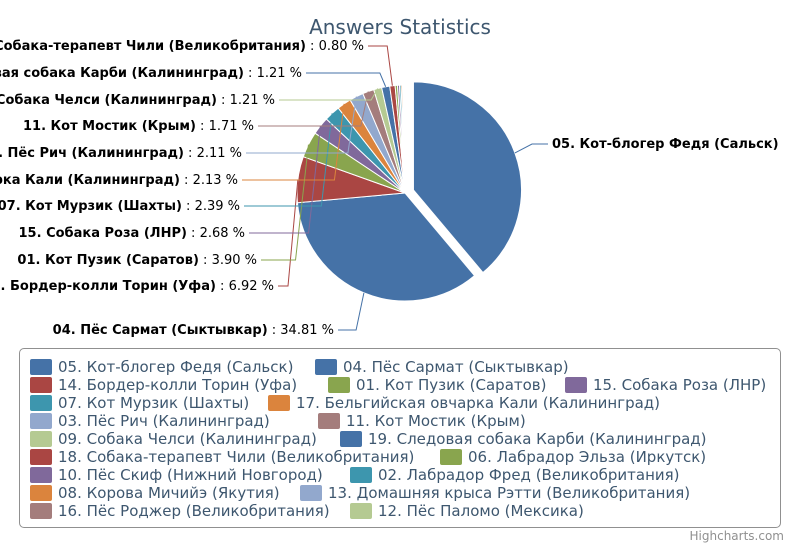 The image size is (800, 551). I want to click on legend-label: 12. Пёс Паломо (Мексика), so click(481, 511).